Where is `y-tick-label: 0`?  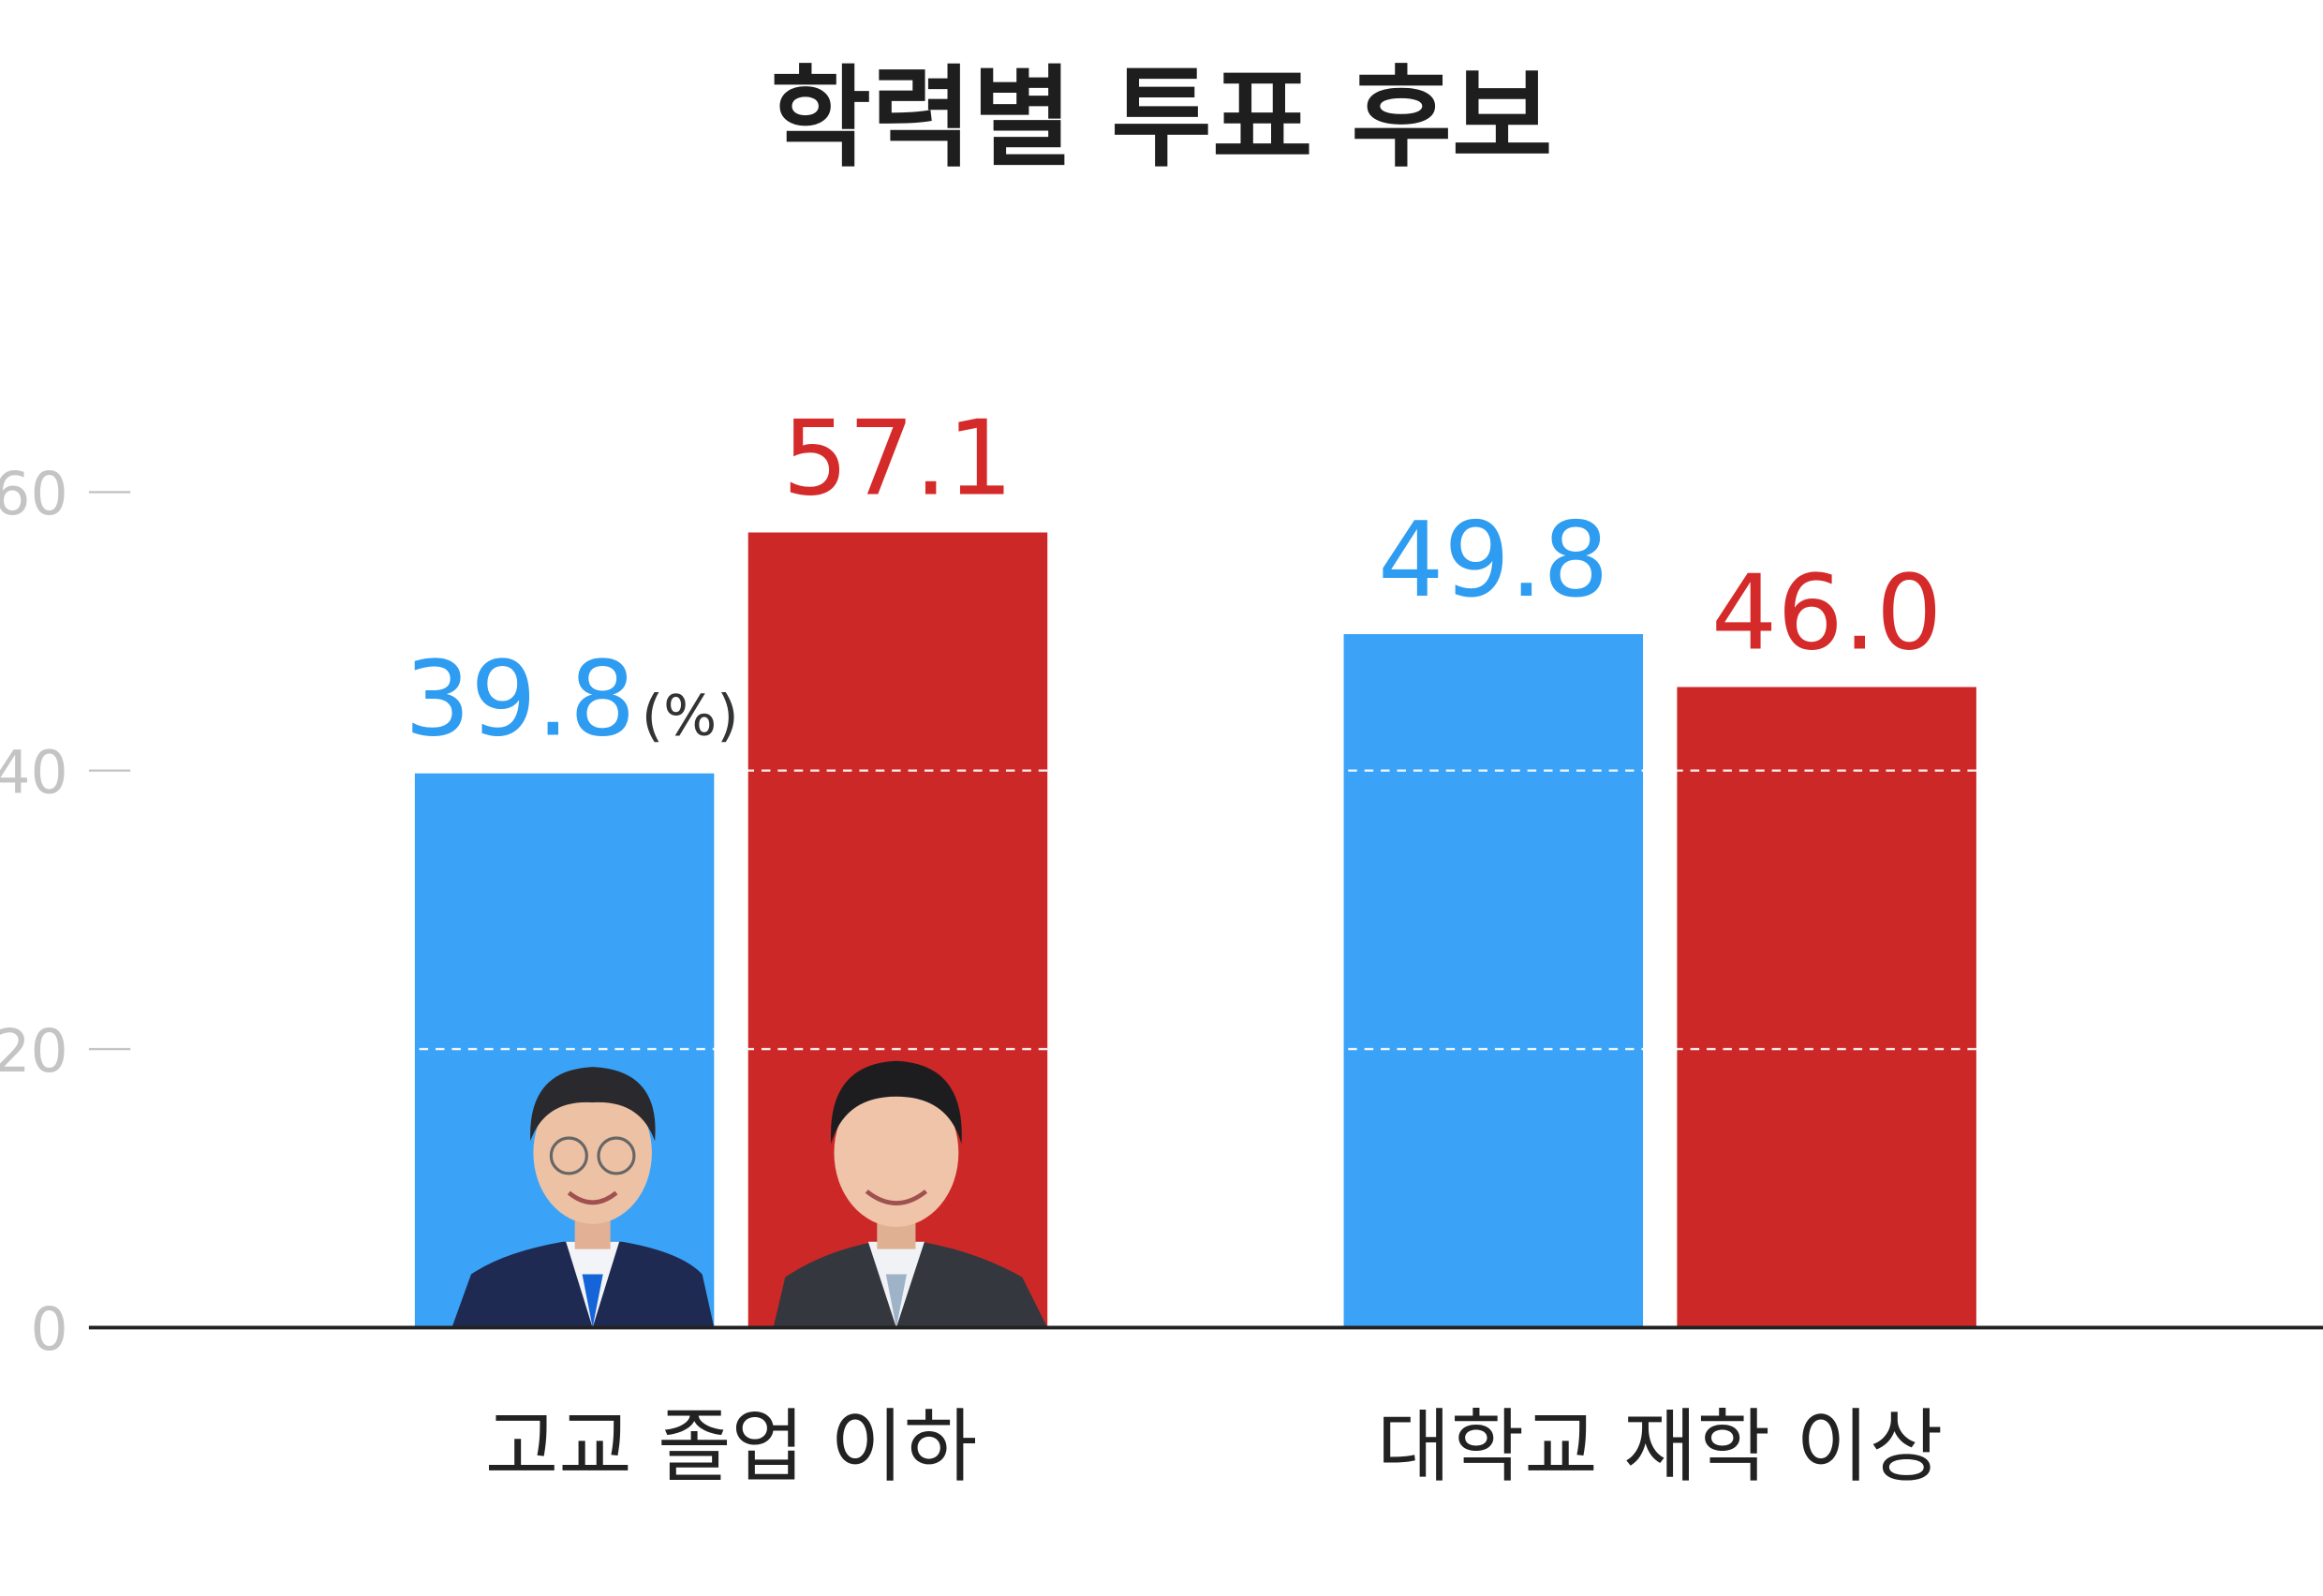
y-tick-label: 0 is located at coordinates (49, 1329).